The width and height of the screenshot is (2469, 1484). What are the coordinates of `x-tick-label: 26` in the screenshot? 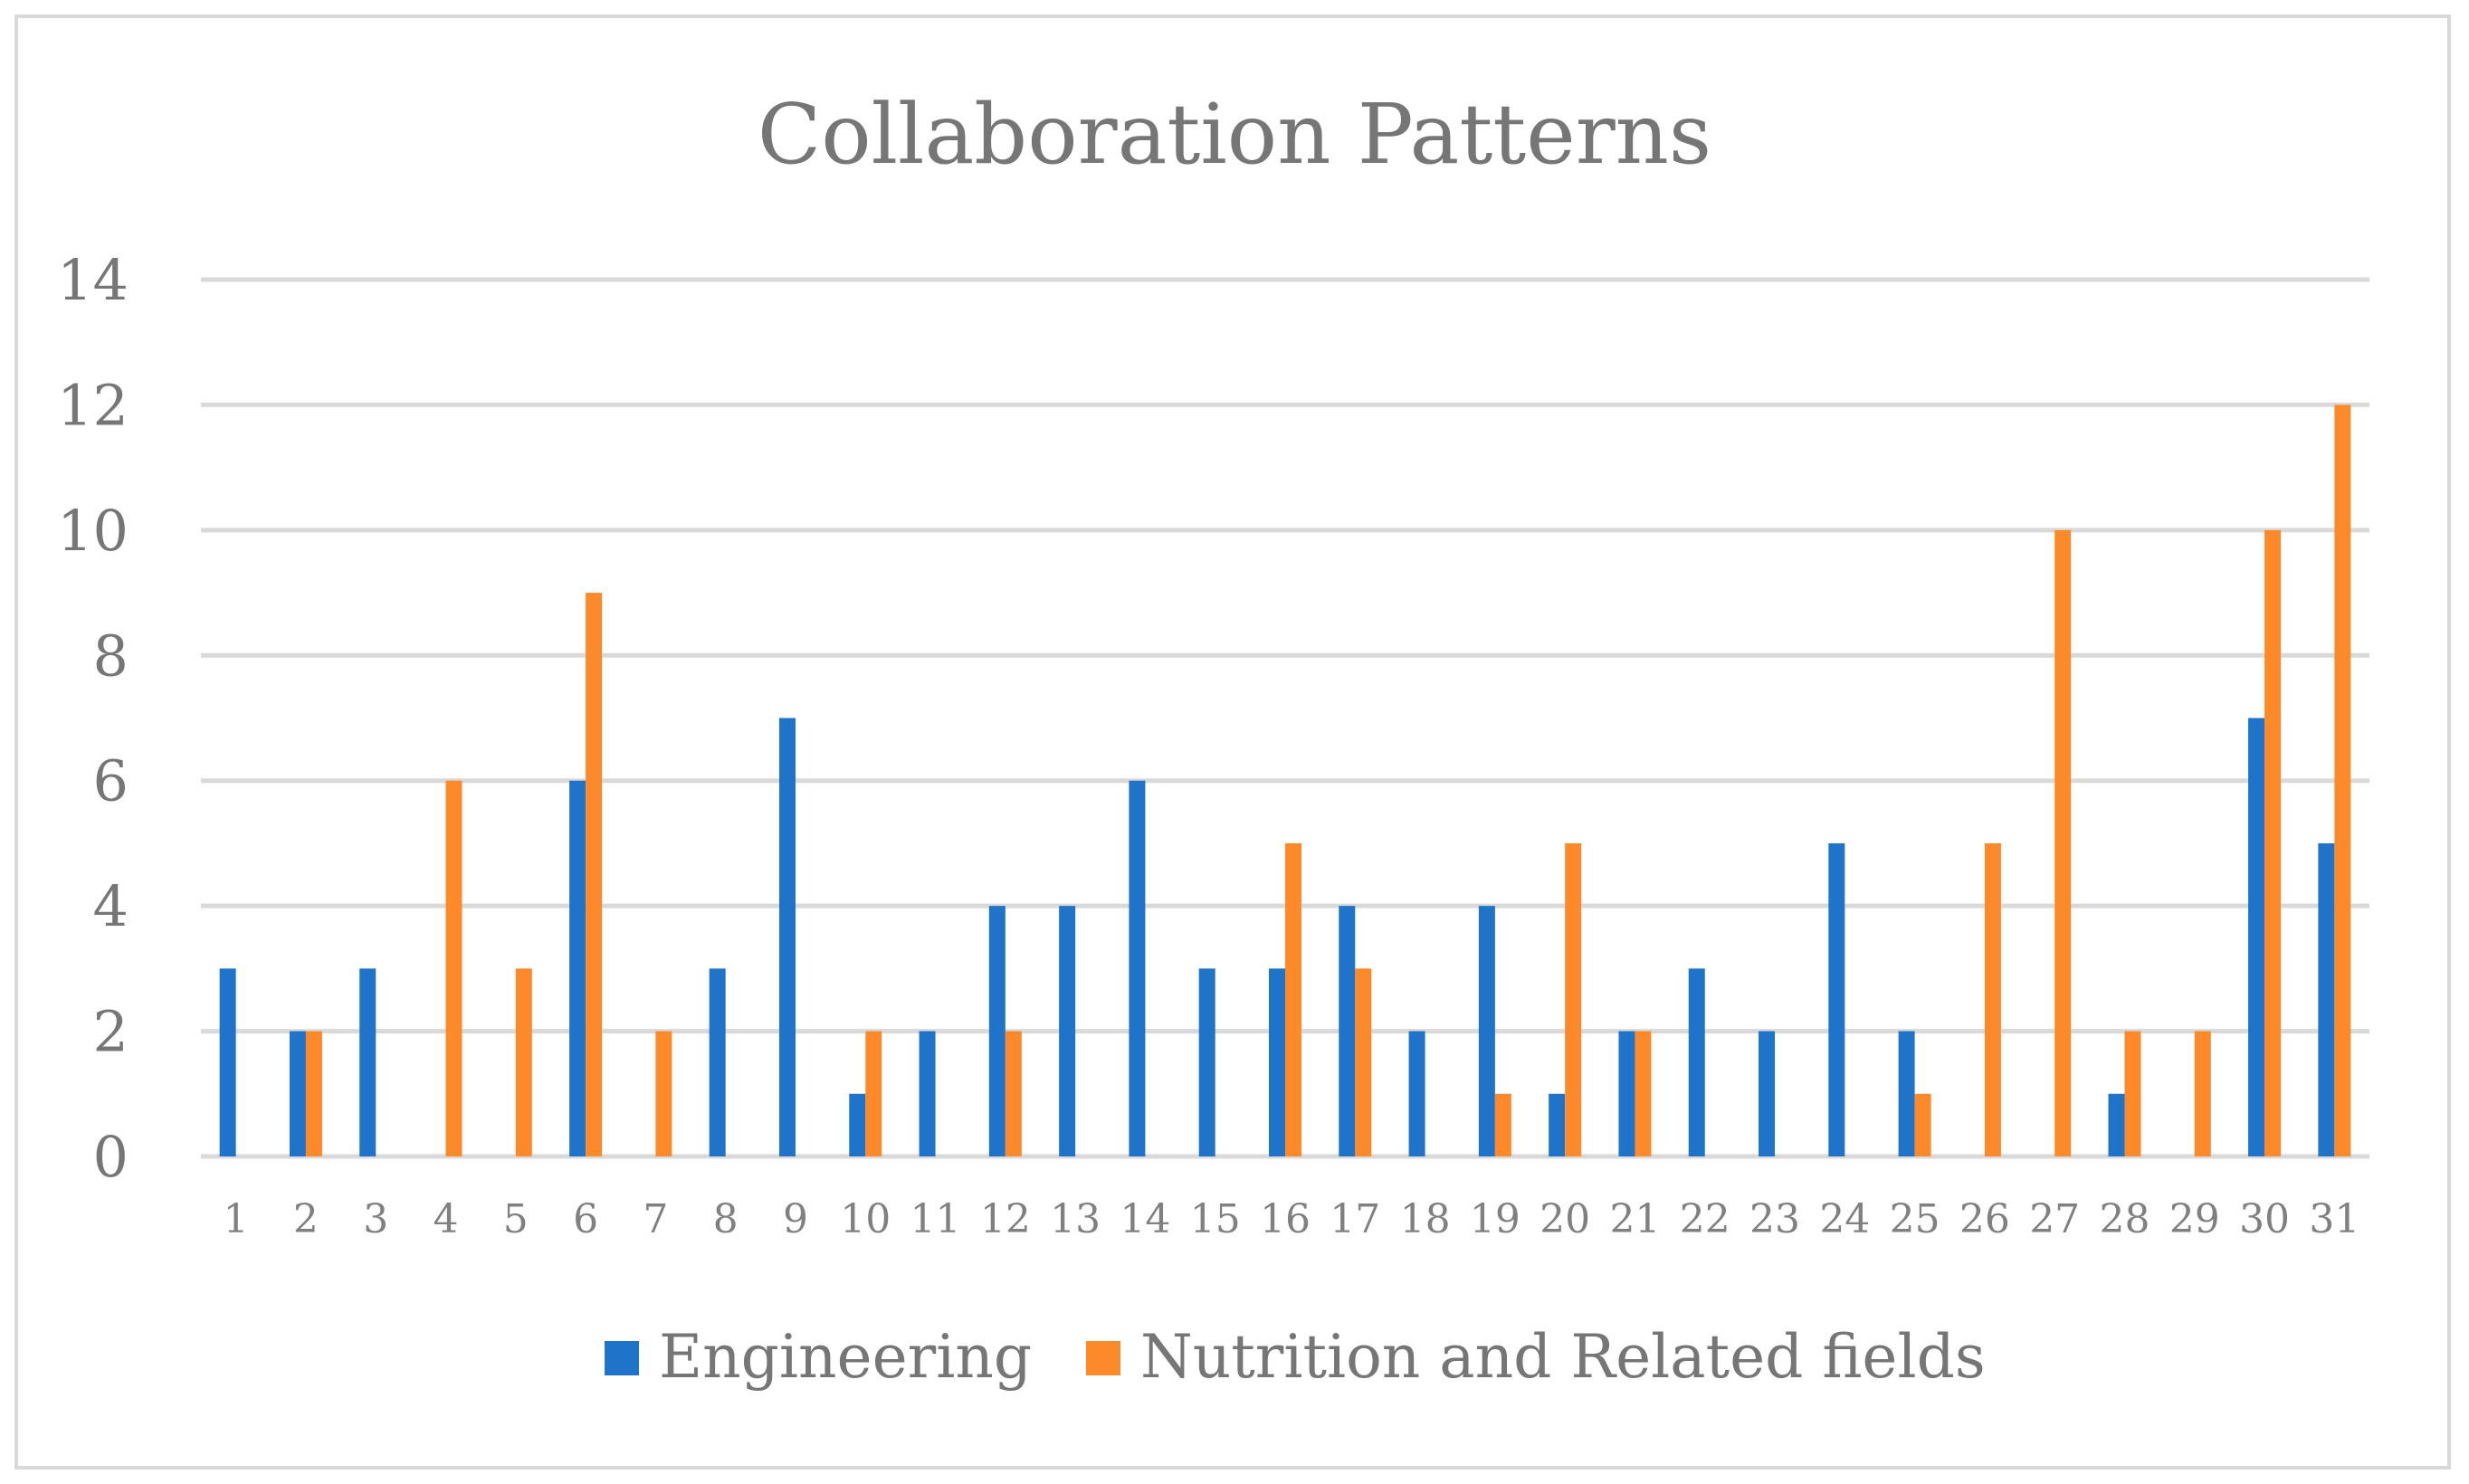 It's located at (1984, 1219).